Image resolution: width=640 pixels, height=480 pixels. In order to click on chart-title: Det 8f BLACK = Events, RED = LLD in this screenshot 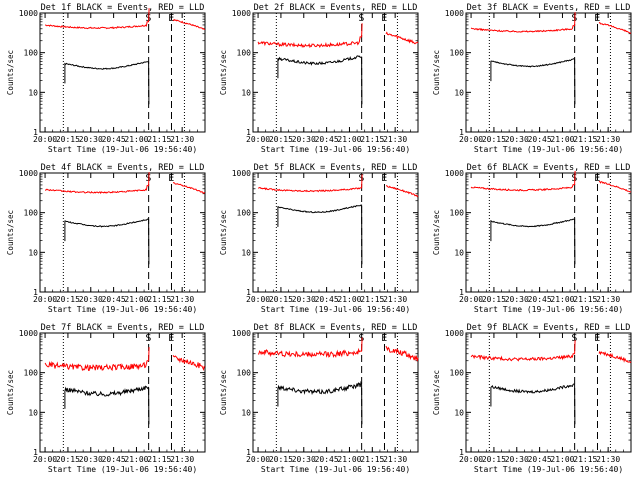, I will do `click(336, 328)`.